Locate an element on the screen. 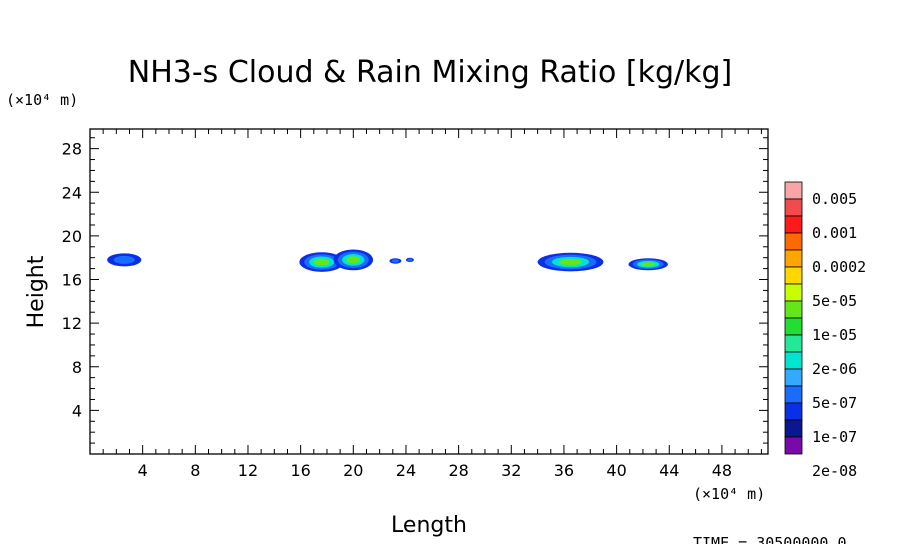 The height and width of the screenshot is (544, 904). x-tick-label: 40 is located at coordinates (616, 470).